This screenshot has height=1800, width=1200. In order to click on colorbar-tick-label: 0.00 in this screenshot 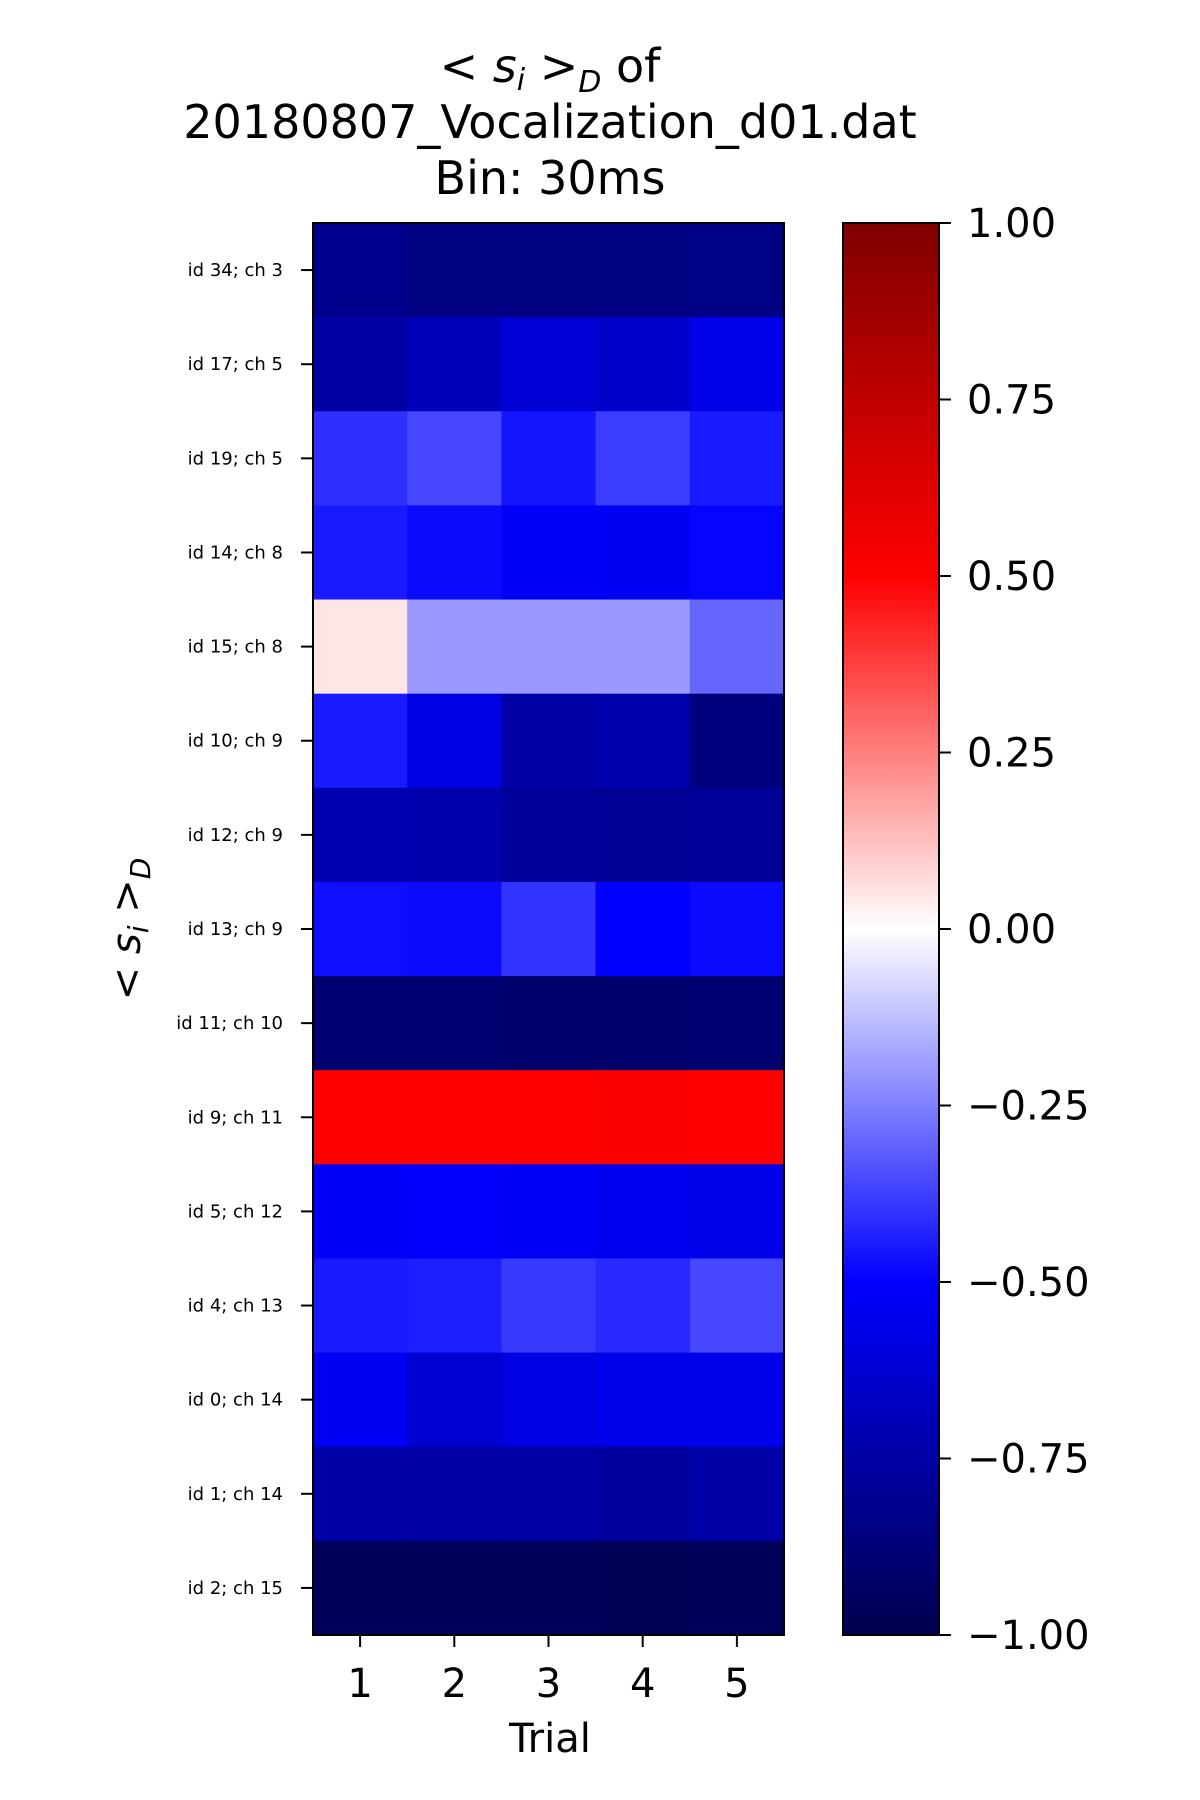, I will do `click(1011, 930)`.